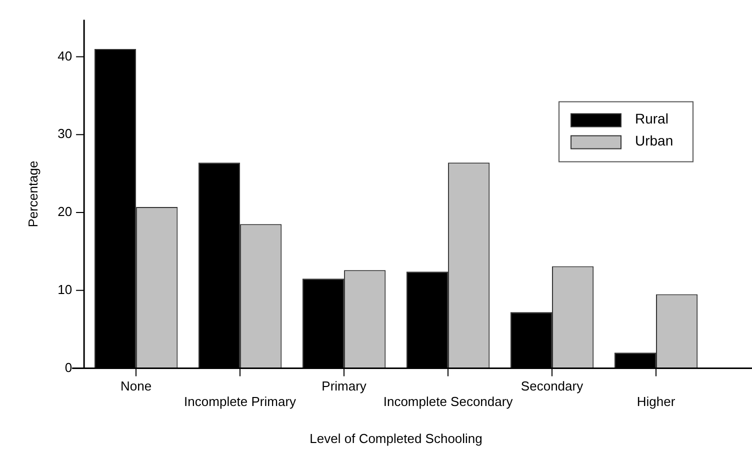 Image resolution: width=752 pixels, height=461 pixels. Describe the element at coordinates (552, 386) in the screenshot. I see `x-tick-label: Secondary` at that location.